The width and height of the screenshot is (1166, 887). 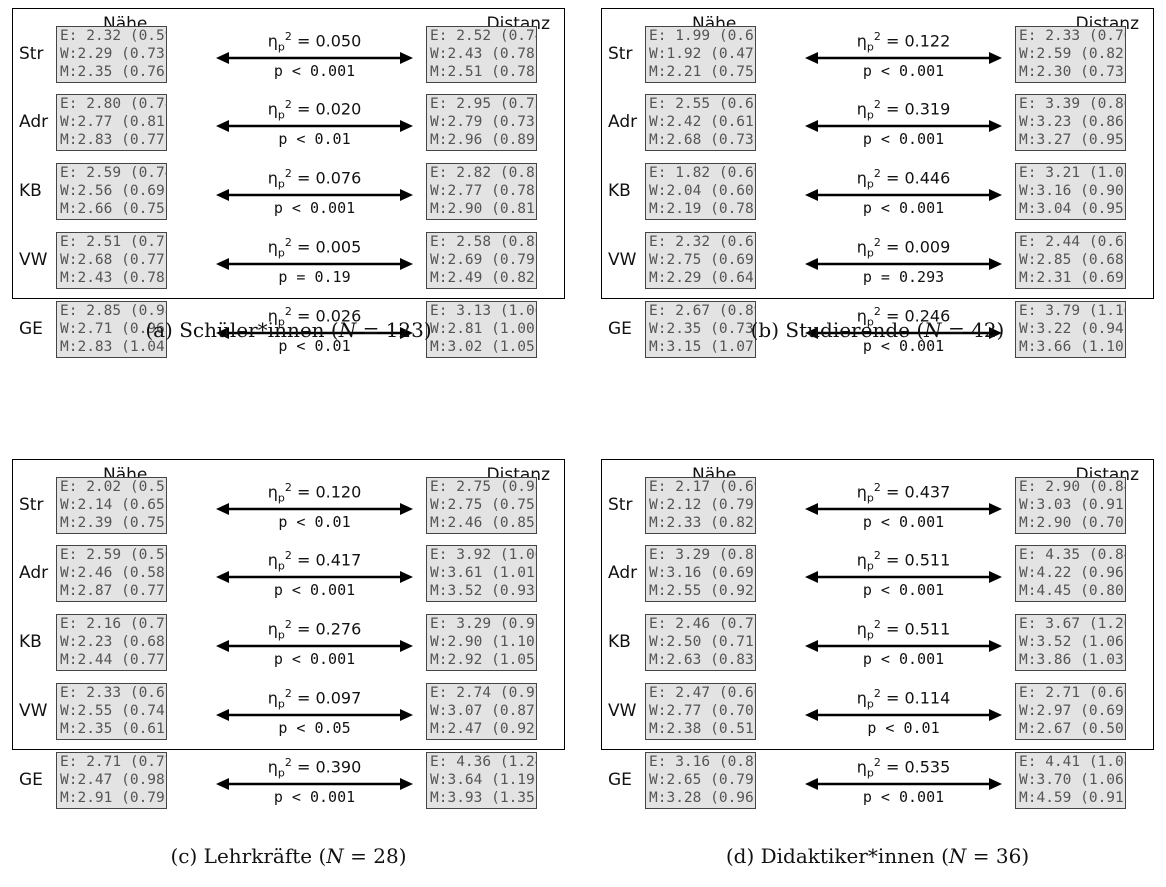 I want to click on row-label: VW, so click(x=33, y=260).